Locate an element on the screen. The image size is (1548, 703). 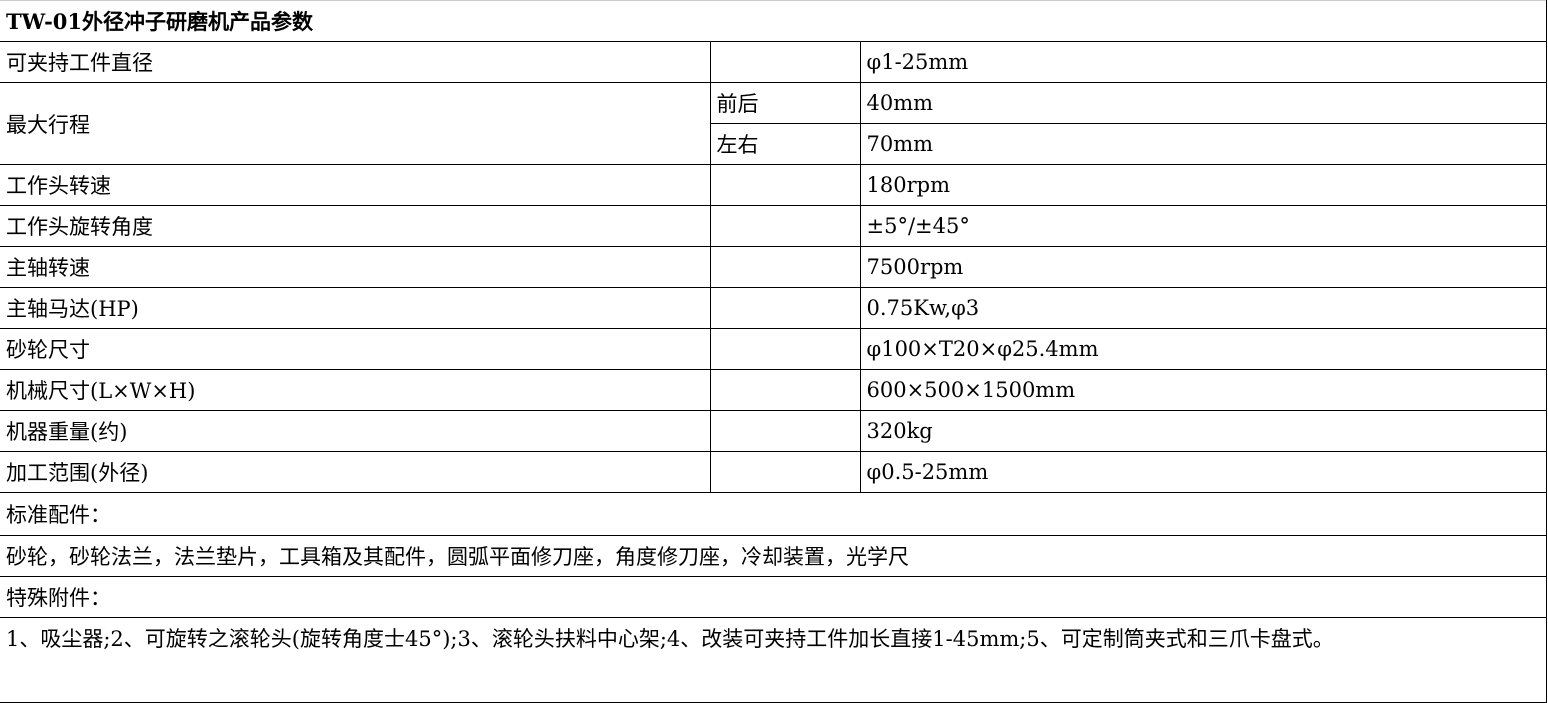
table-title: TW-01外径冲子研磨机产品参数 is located at coordinates (773, 21).